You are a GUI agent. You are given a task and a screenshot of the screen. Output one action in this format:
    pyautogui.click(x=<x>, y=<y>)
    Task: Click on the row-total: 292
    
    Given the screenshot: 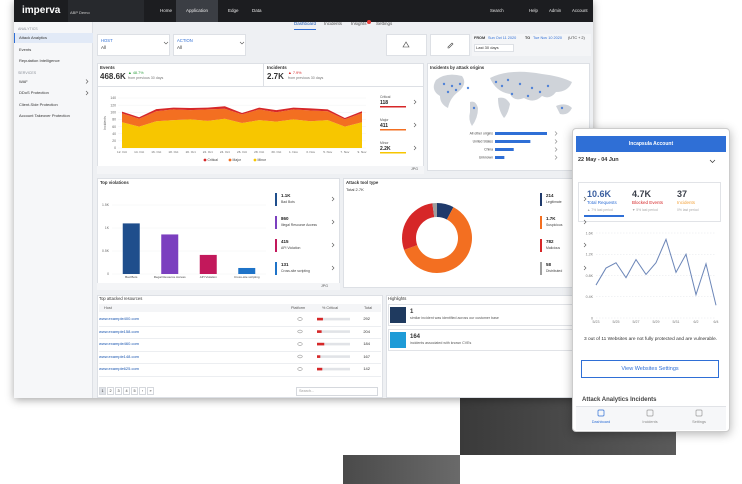 What is the action you would take?
    pyautogui.click(x=366, y=318)
    